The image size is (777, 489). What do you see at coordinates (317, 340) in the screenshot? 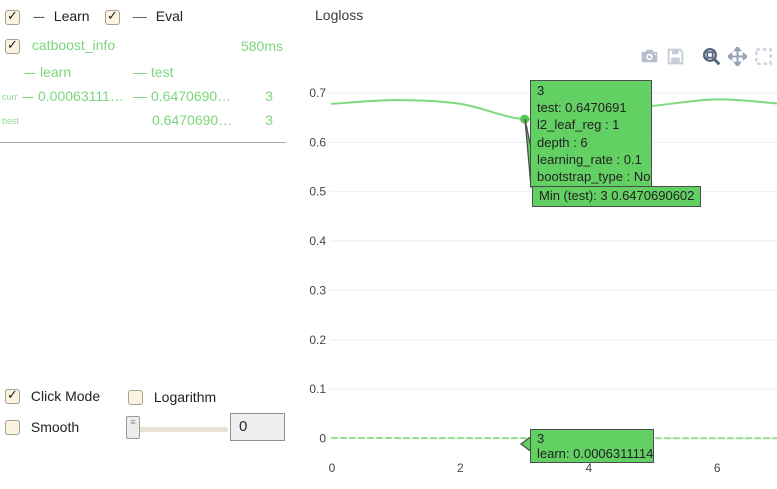
I see `svg-text: 0.2` at bounding box center [317, 340].